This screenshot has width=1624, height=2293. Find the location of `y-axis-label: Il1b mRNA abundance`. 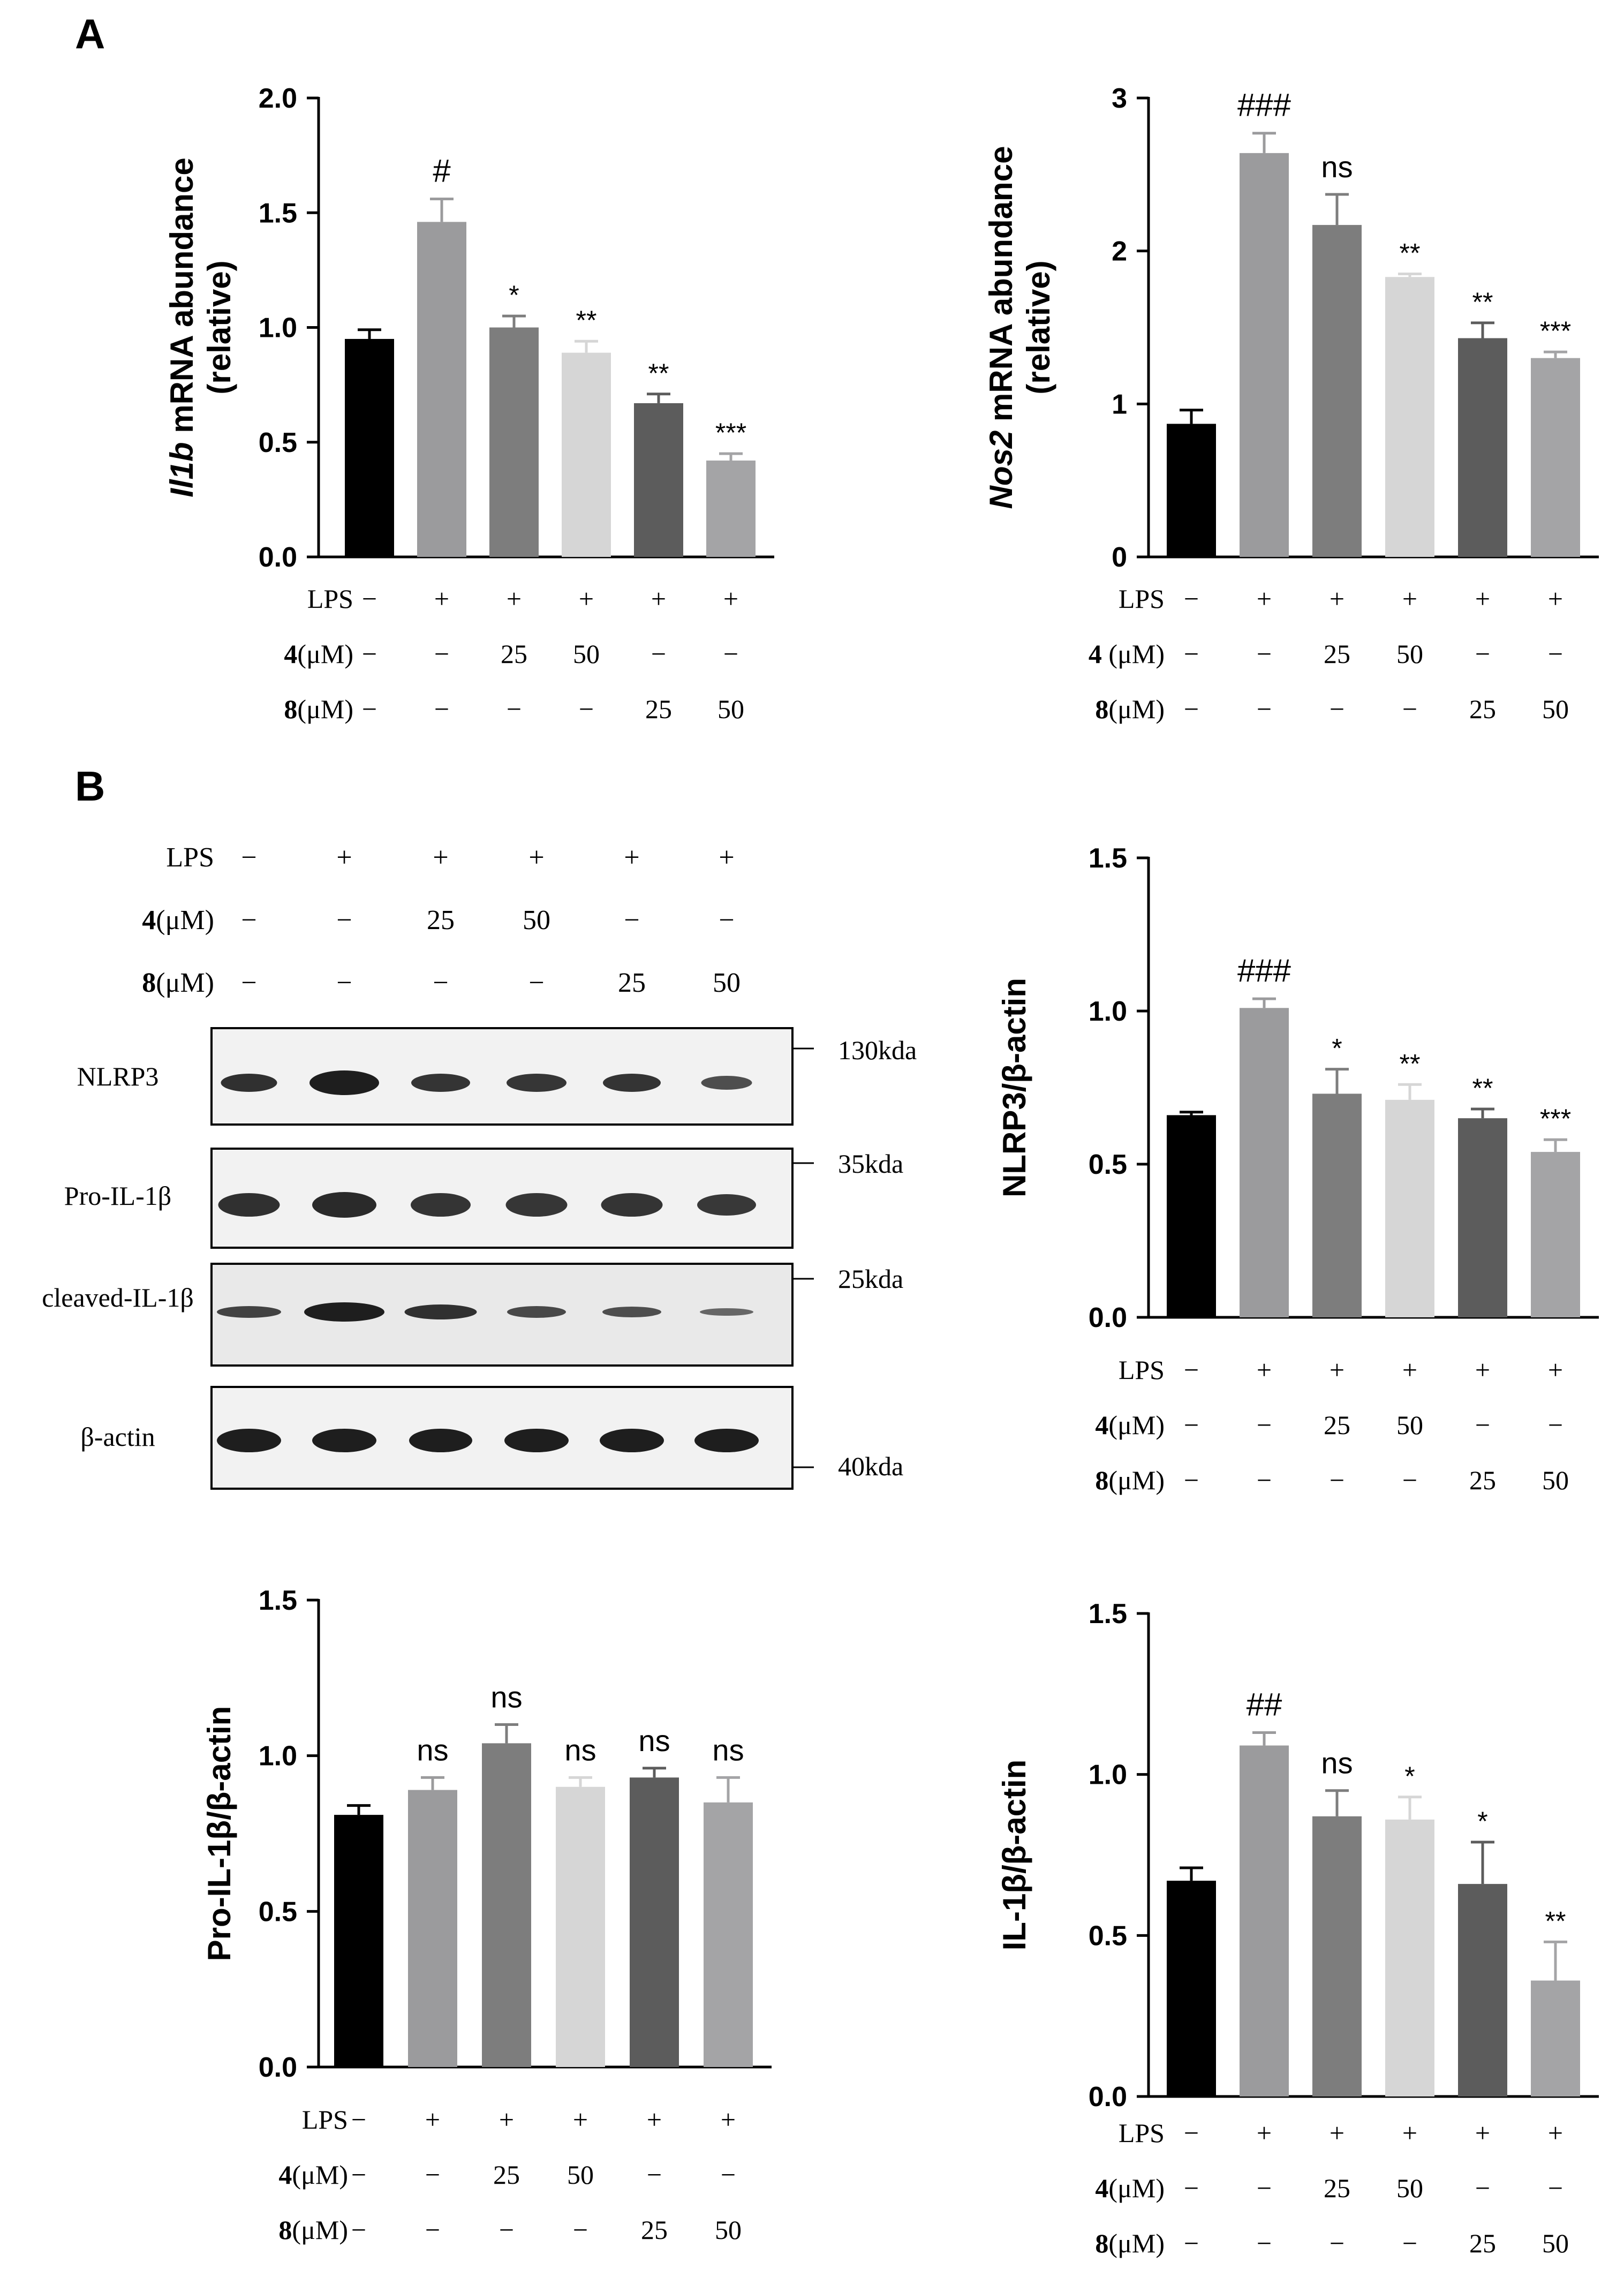

y-axis-label: Il1b mRNA abundance is located at coordinates (182, 327).